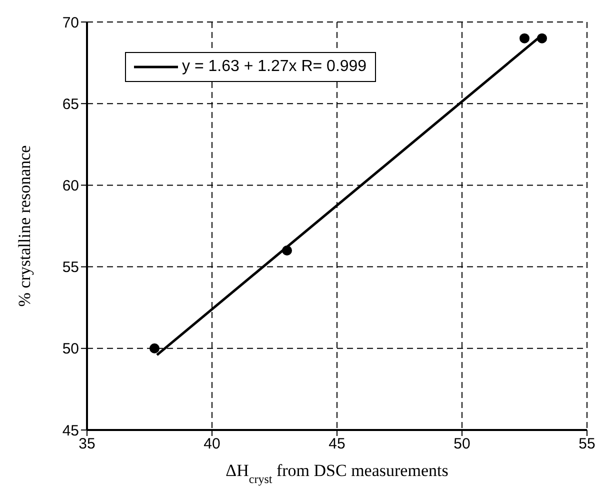 The image size is (605, 504). What do you see at coordinates (337, 473) in the screenshot?
I see `x-axis-title: ΔH$_{cryst}$ from DSC measurements` at bounding box center [337, 473].